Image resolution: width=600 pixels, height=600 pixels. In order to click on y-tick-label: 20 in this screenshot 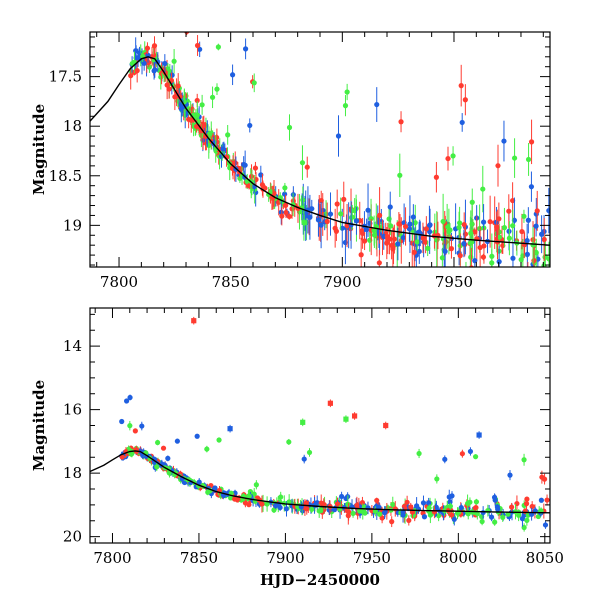, I will do `click(72, 537)`.